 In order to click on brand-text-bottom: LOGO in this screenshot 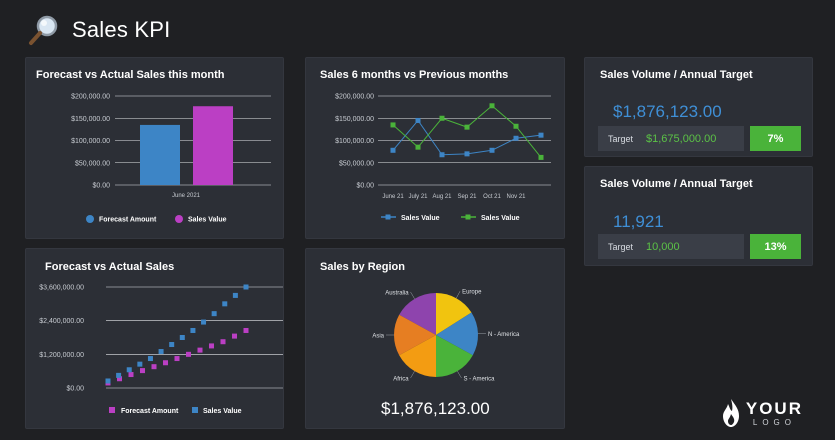, I will do `click(774, 422)`.